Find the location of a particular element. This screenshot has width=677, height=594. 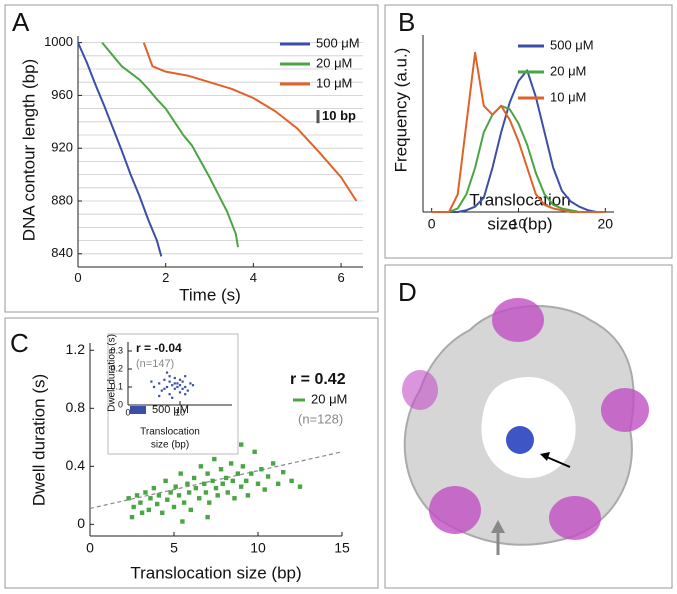

panel-label: D is located at coordinates (407, 292).